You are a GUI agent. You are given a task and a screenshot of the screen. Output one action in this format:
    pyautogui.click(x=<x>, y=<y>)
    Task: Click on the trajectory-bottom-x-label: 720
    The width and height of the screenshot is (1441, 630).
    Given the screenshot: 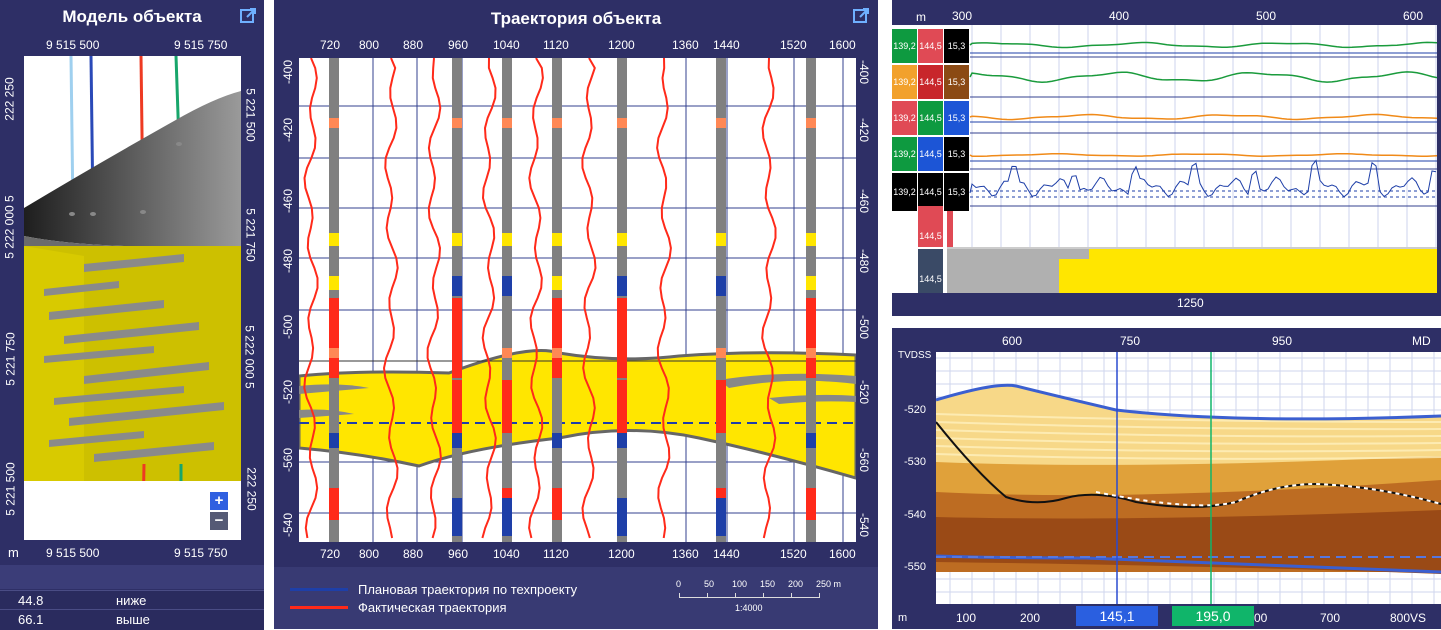 What is the action you would take?
    pyautogui.click(x=330, y=554)
    